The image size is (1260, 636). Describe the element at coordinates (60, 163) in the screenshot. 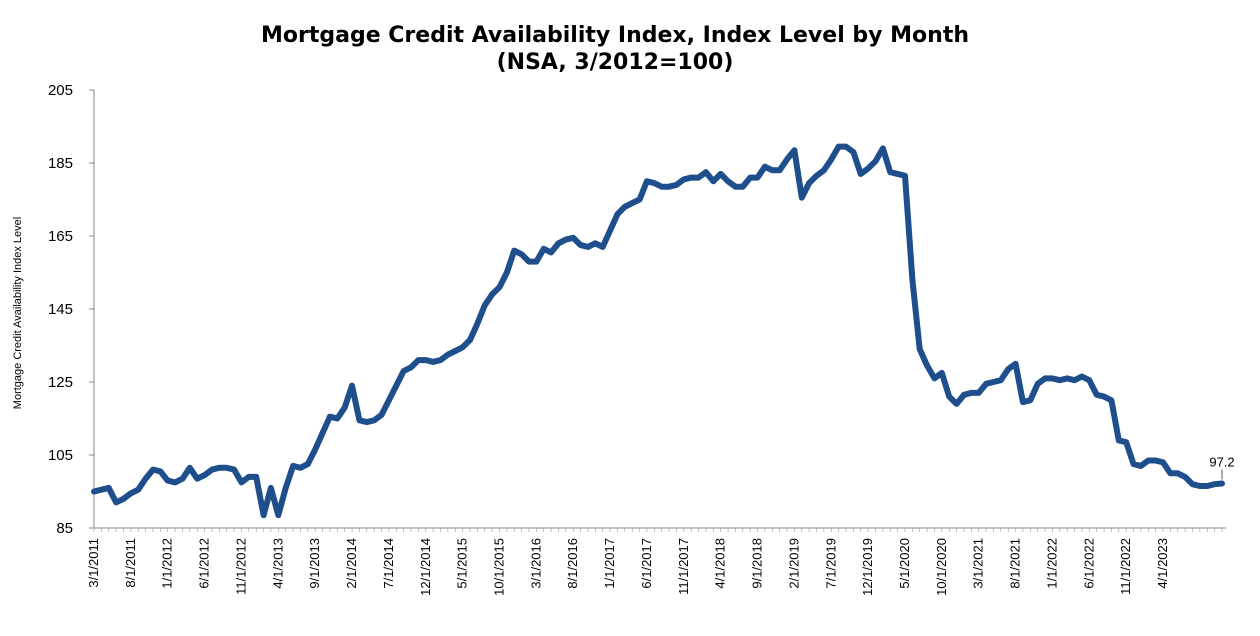

I see `y-tick-label: 185` at that location.